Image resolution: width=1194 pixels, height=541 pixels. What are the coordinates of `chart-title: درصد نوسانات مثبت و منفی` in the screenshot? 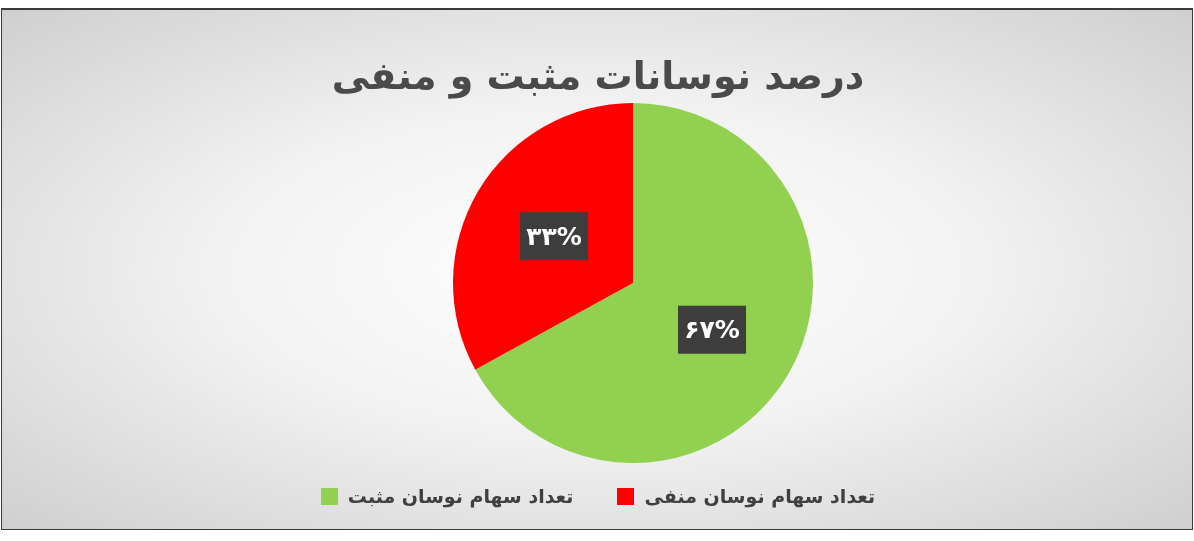 It's located at (598, 77).